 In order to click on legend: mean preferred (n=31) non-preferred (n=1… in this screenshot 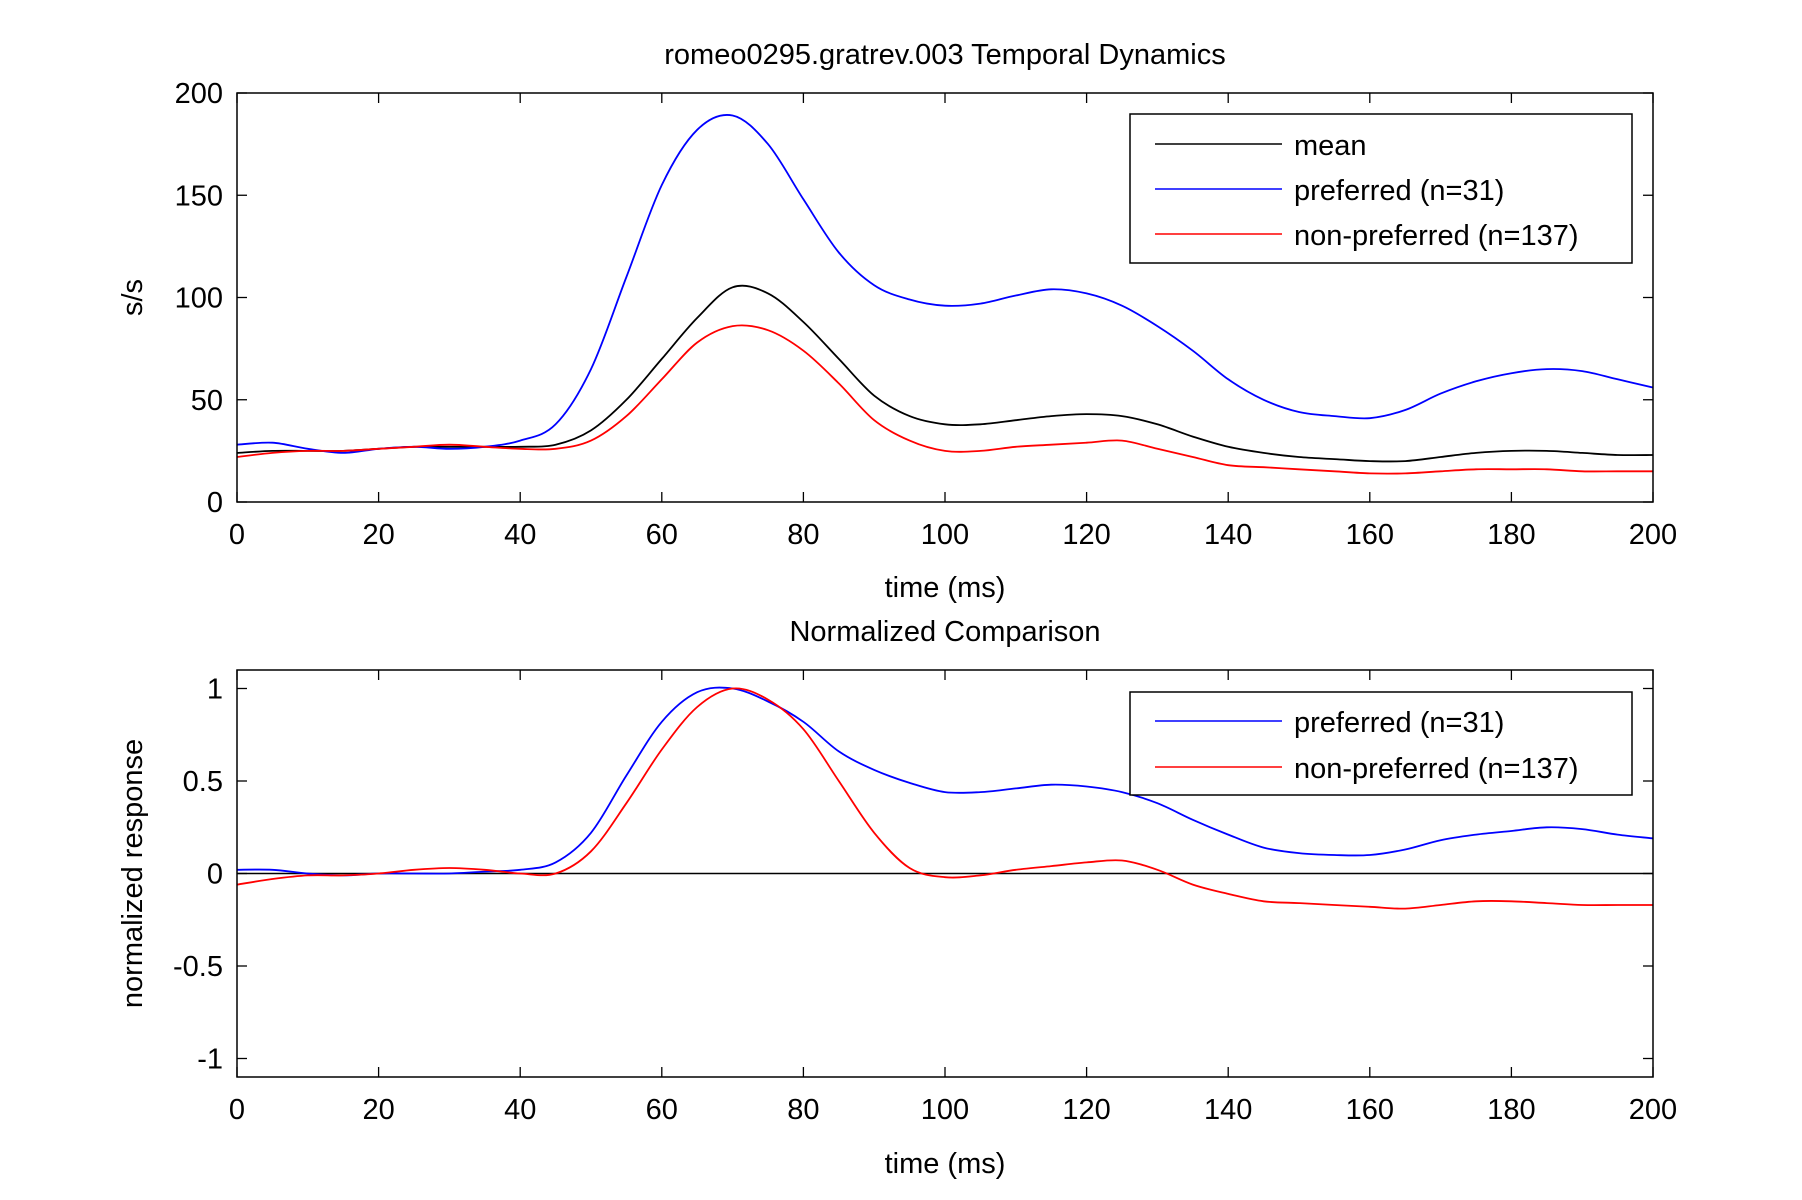, I will do `click(1381, 188)`.